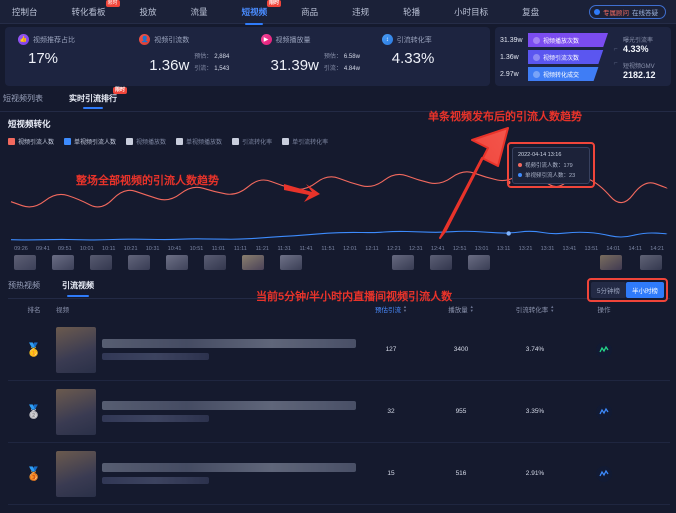  I want to click on advisor-pill-button: 专属顾问 在线答疑, so click(627, 11).